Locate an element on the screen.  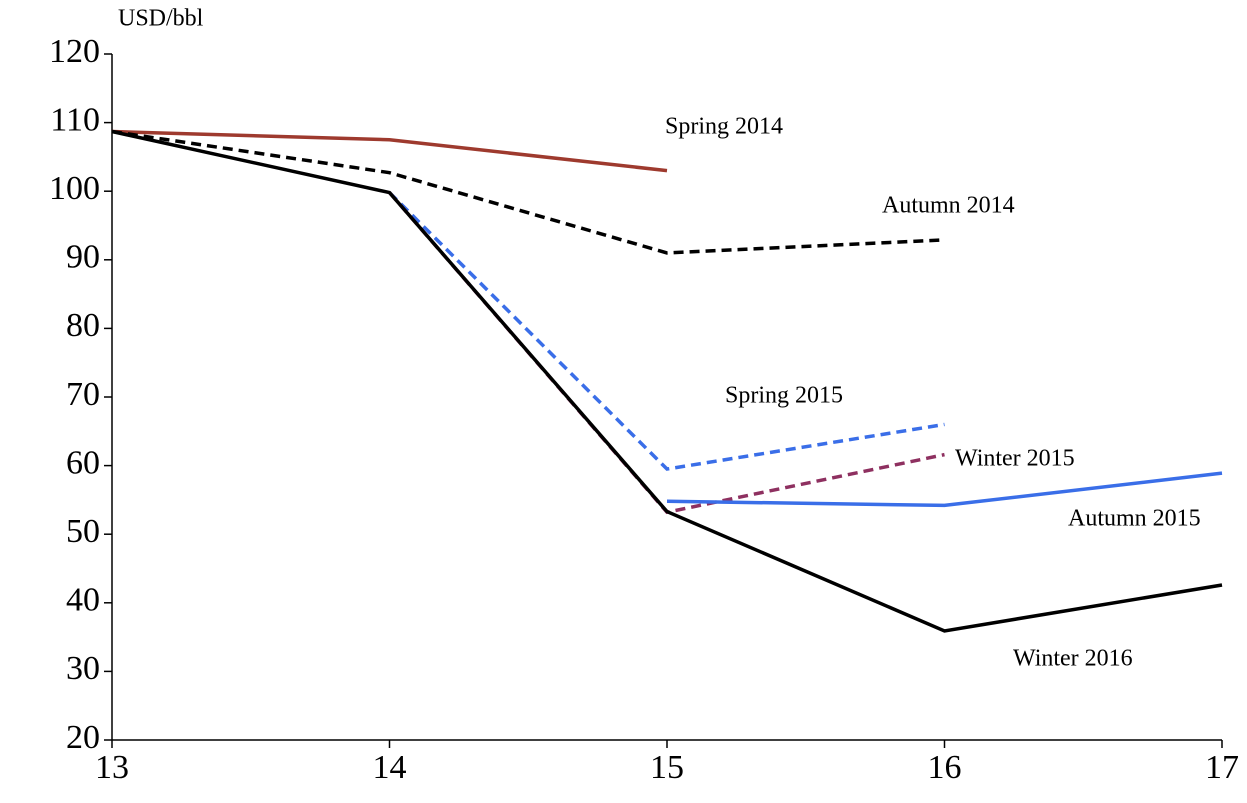
y-tick-label: 20 is located at coordinates (83, 737).